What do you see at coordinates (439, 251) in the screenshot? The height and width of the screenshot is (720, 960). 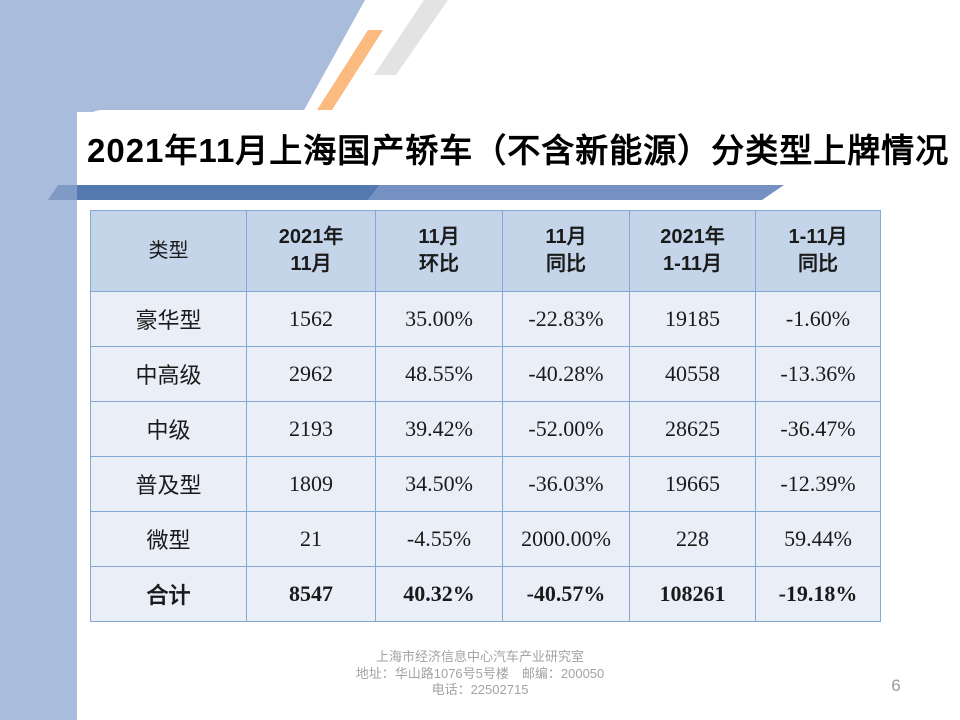 I see `header-cell-mom: 11月 环比` at bounding box center [439, 251].